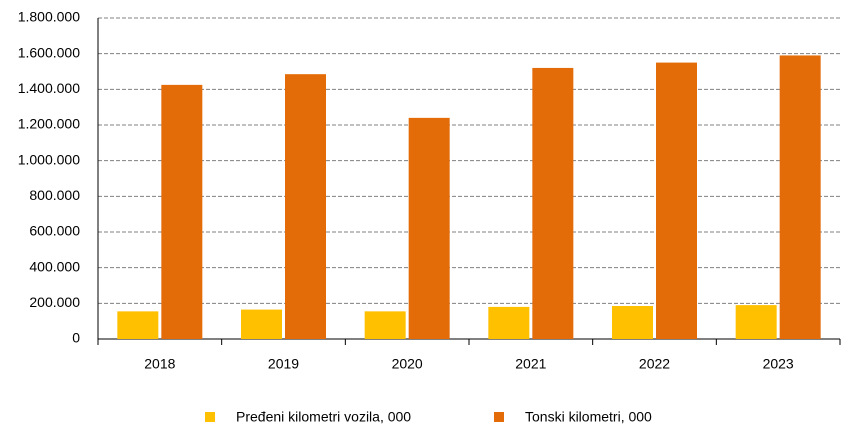 The image size is (844, 428). What do you see at coordinates (54, 195) in the screenshot?
I see `y-tick-label: 800.000` at bounding box center [54, 195].